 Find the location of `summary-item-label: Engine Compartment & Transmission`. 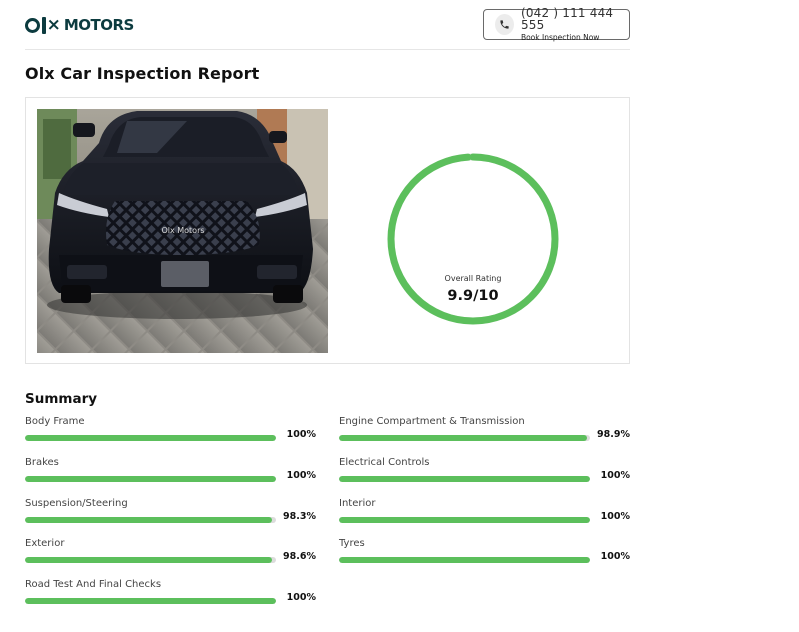

summary-item-label: Engine Compartment & Transmission is located at coordinates (432, 421).